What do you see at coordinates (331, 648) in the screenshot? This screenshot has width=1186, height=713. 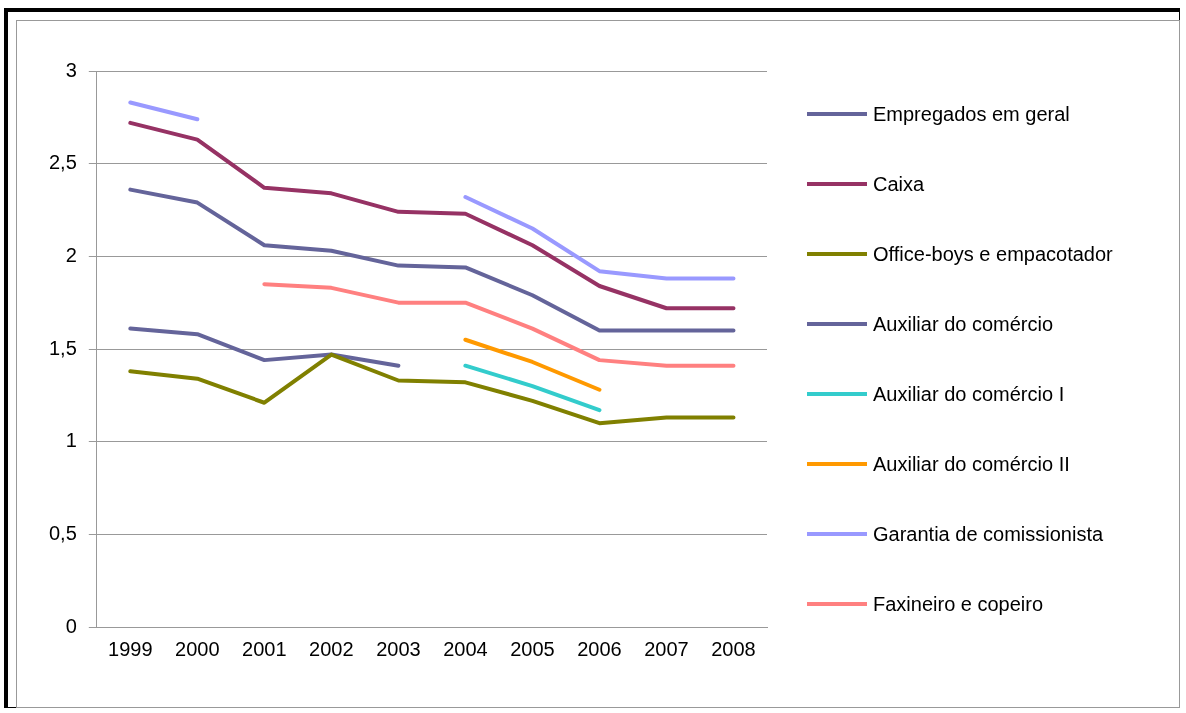 I see `x-tick-label: 2002` at bounding box center [331, 648].